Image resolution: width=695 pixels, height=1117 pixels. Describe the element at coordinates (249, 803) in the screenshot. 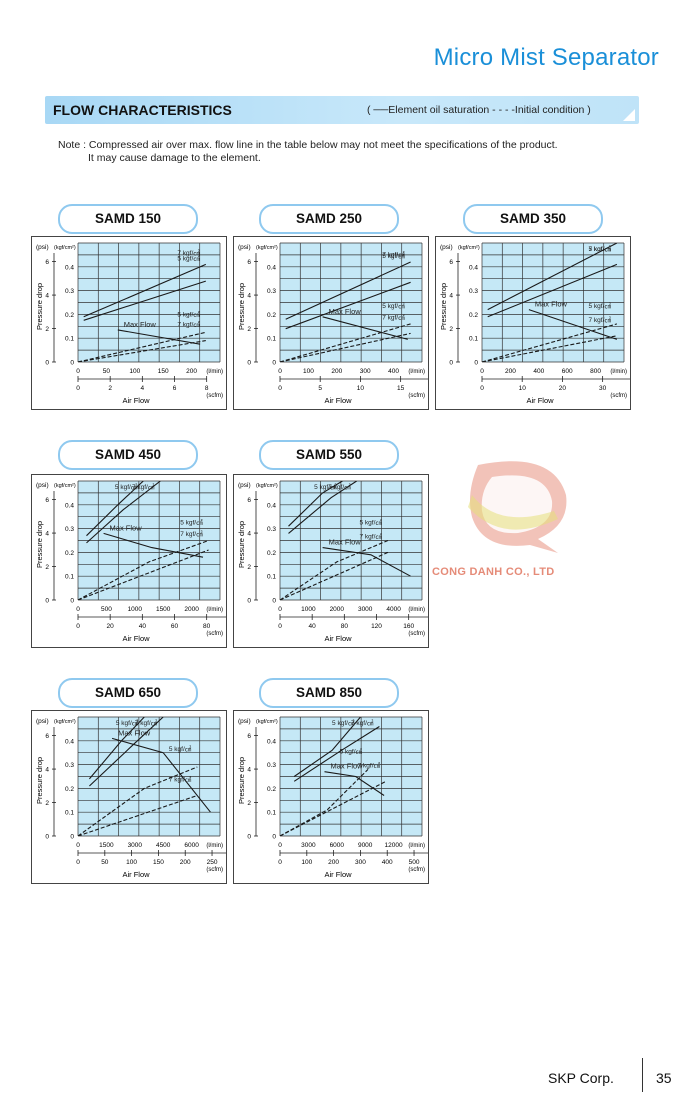

I see `psi-tick-label: 2` at that location.